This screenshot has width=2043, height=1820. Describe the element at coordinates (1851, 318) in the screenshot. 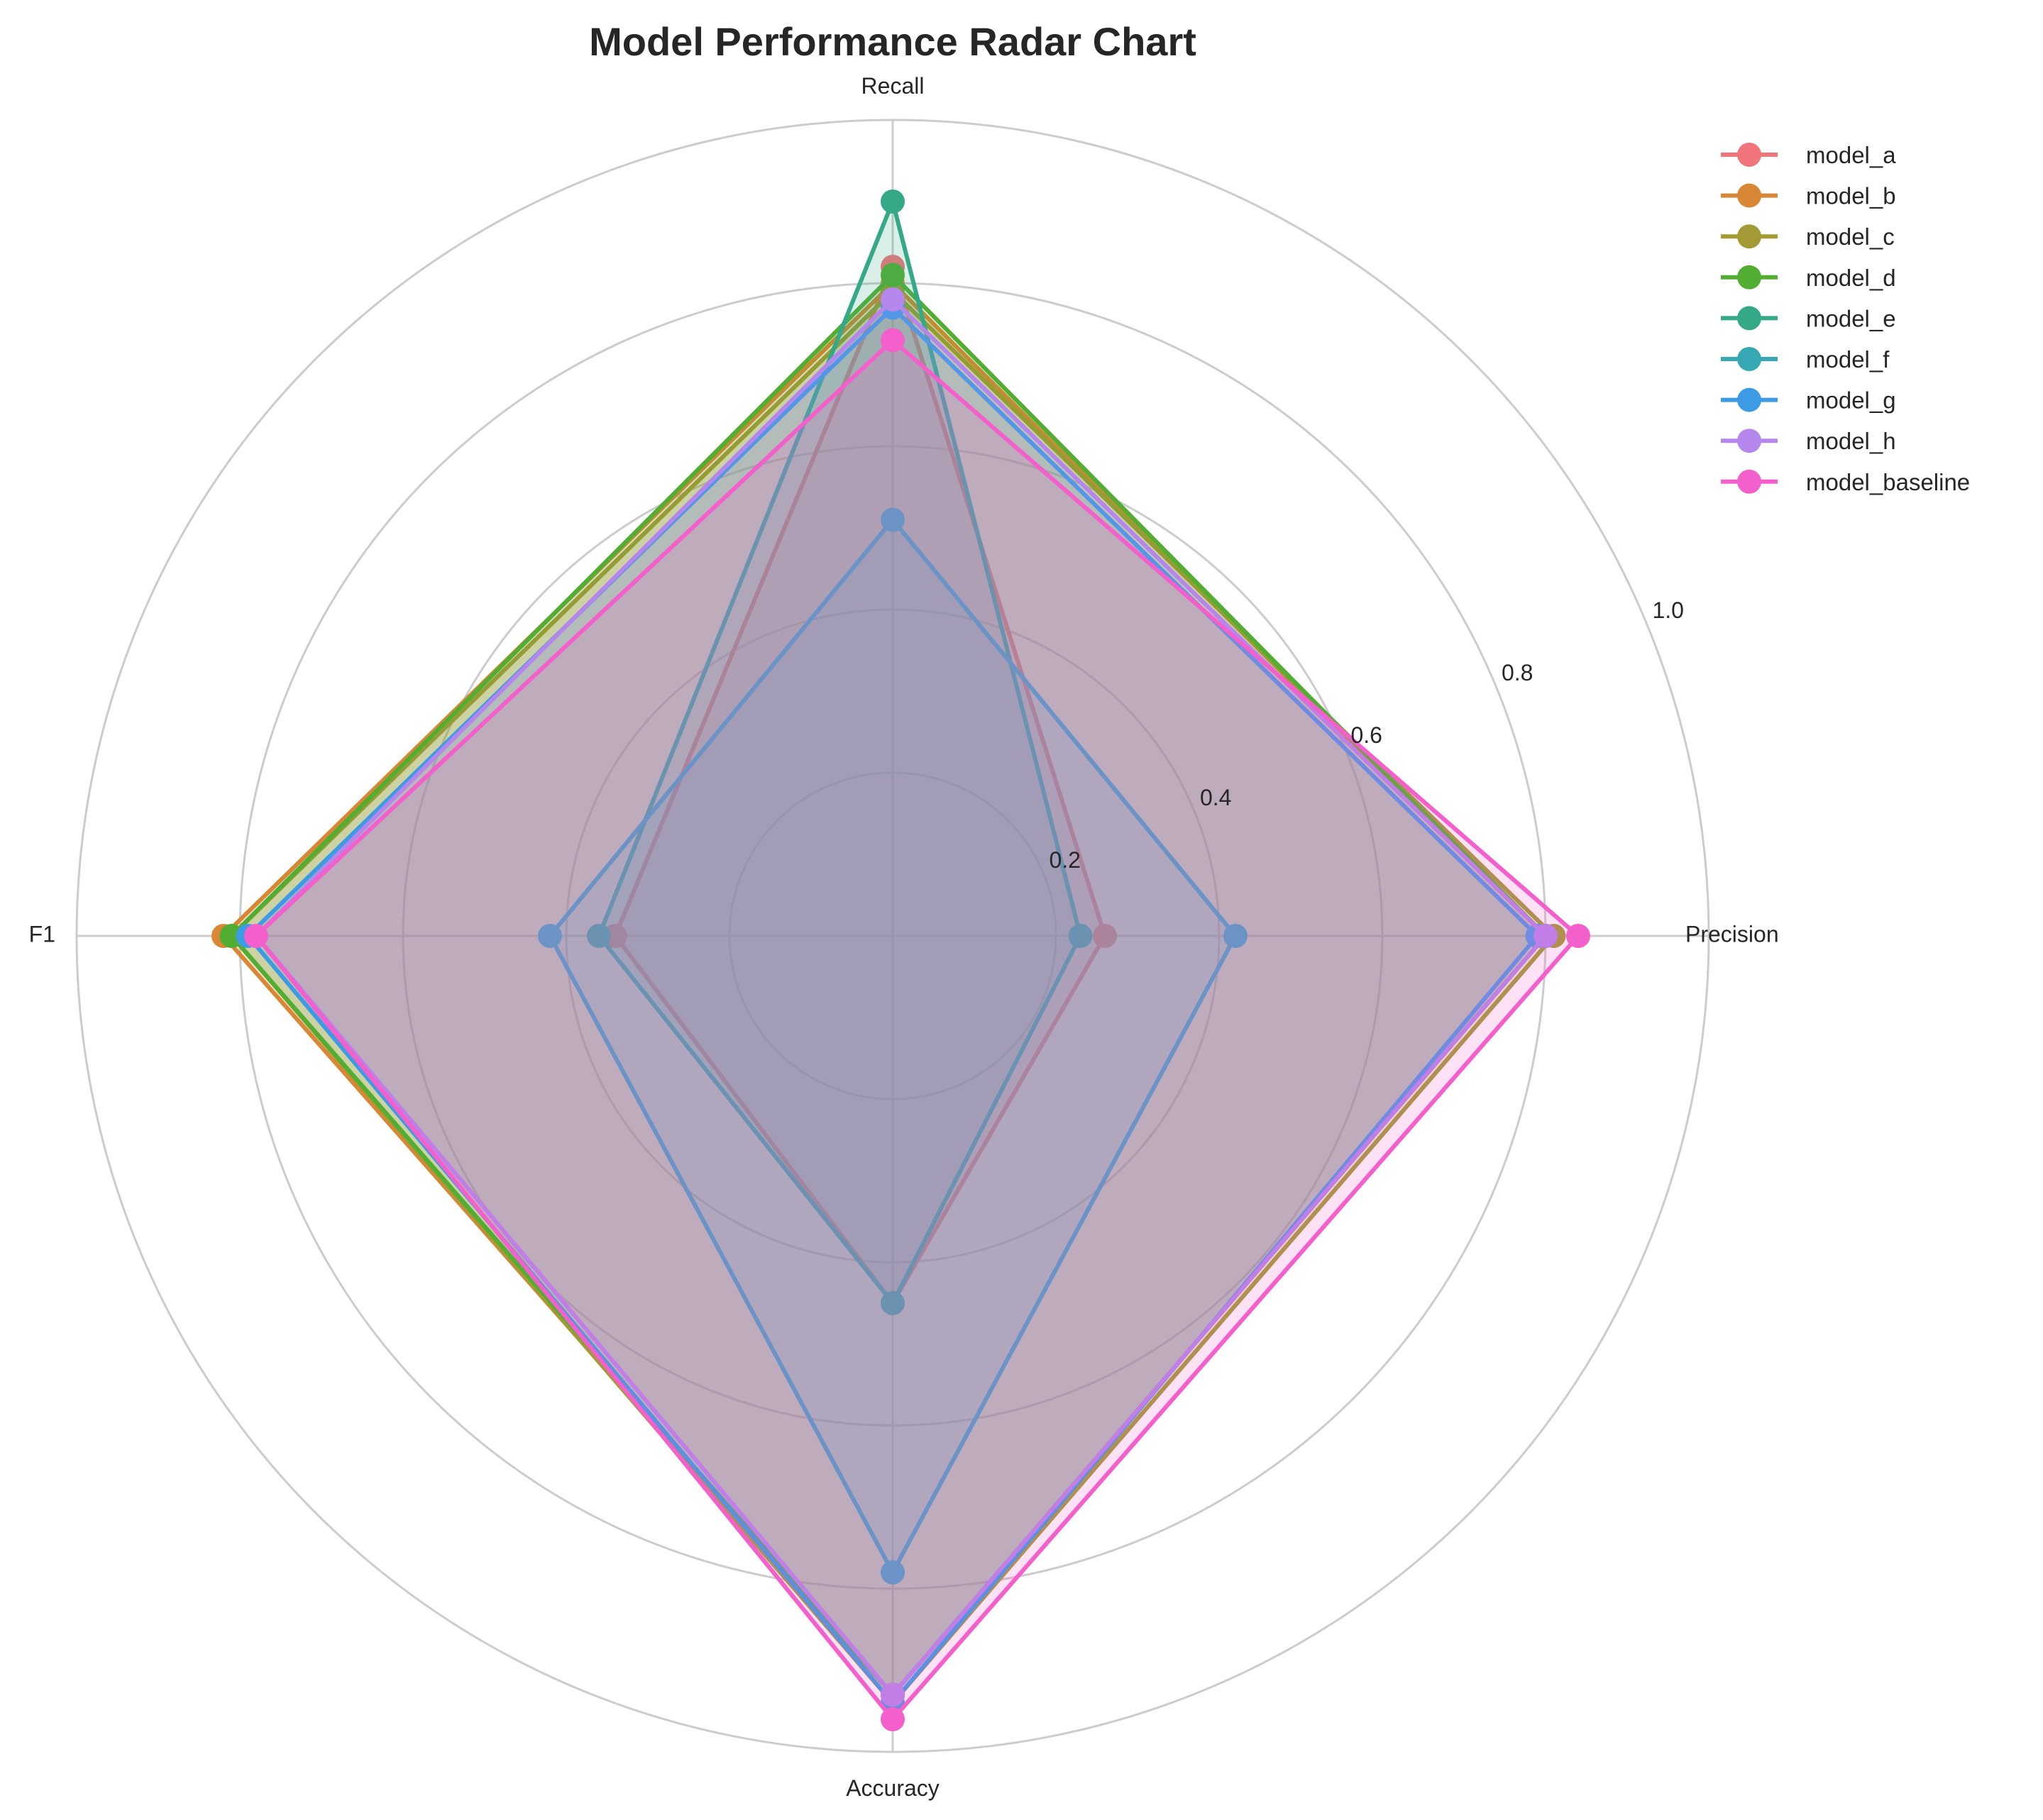

I see `legend-label-model_e: model_e` at that location.